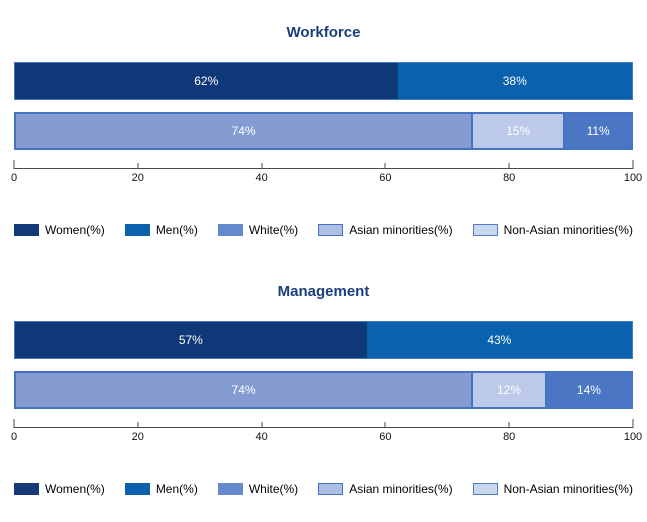  Describe the element at coordinates (323, 291) in the screenshot. I see `chart-title: Management` at that location.